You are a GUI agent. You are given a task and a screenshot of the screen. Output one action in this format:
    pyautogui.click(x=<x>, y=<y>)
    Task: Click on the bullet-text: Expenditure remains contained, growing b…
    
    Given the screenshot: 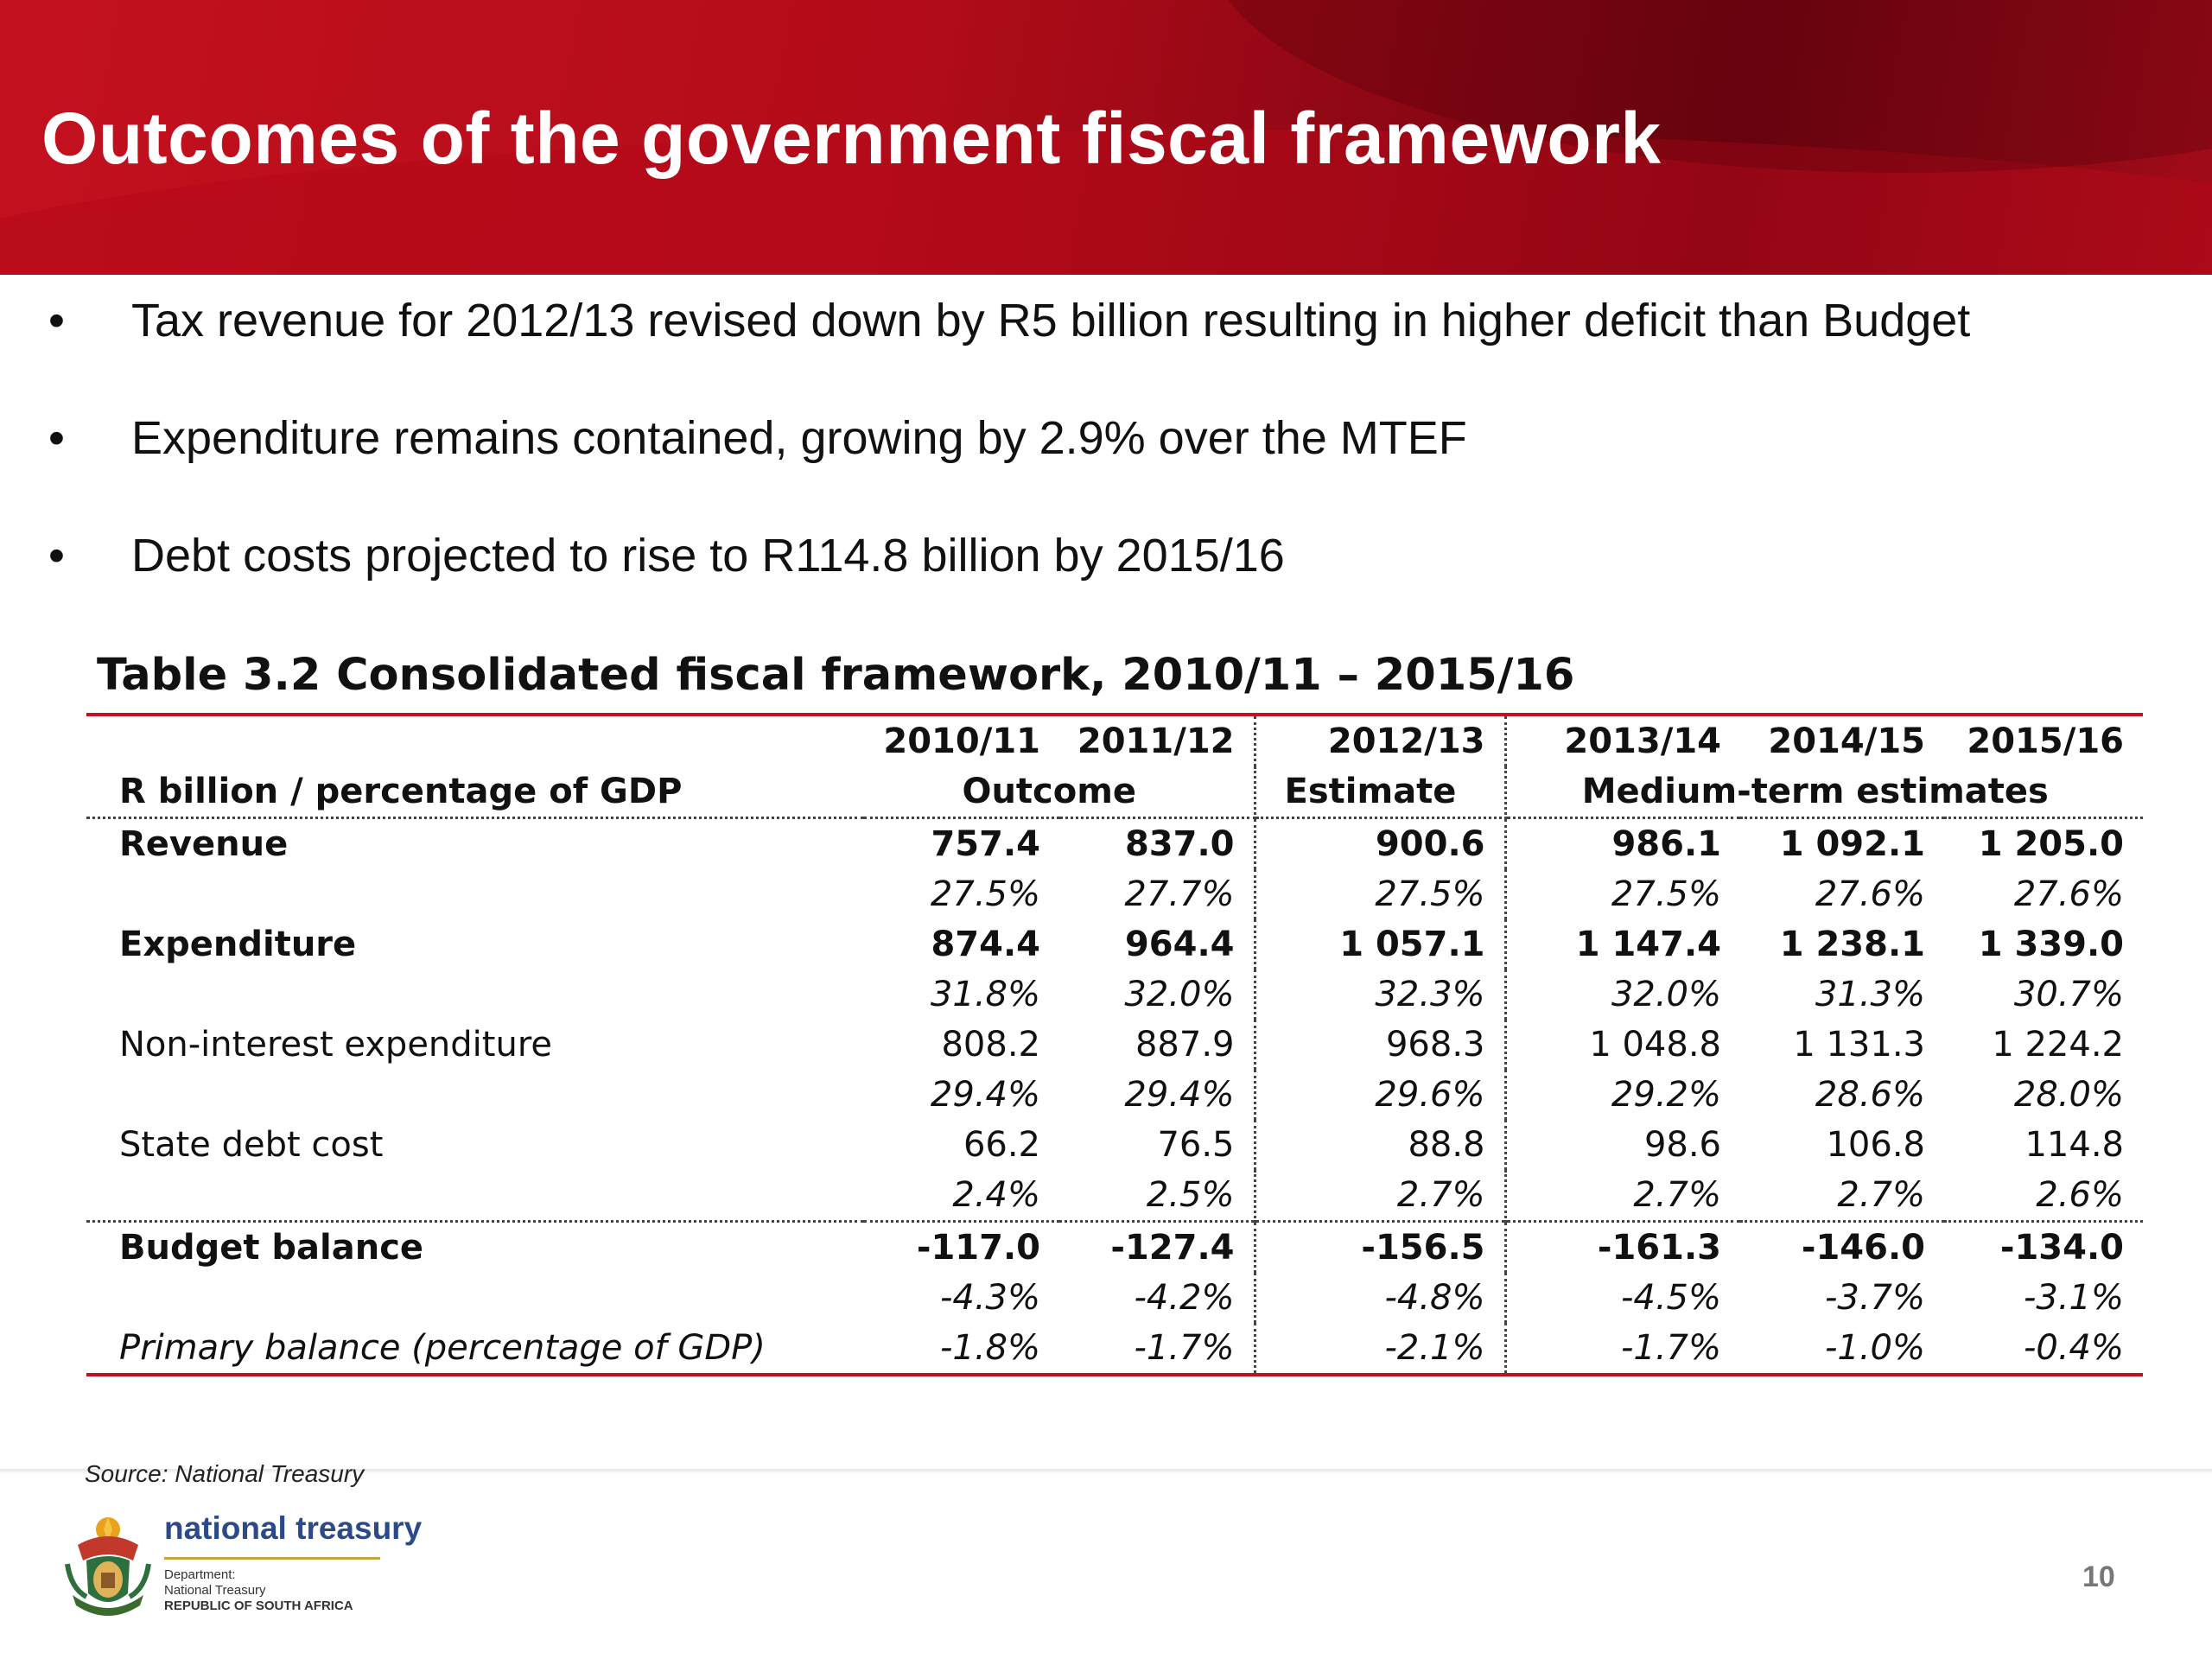 What is the action you would take?
    pyautogui.click(x=799, y=438)
    